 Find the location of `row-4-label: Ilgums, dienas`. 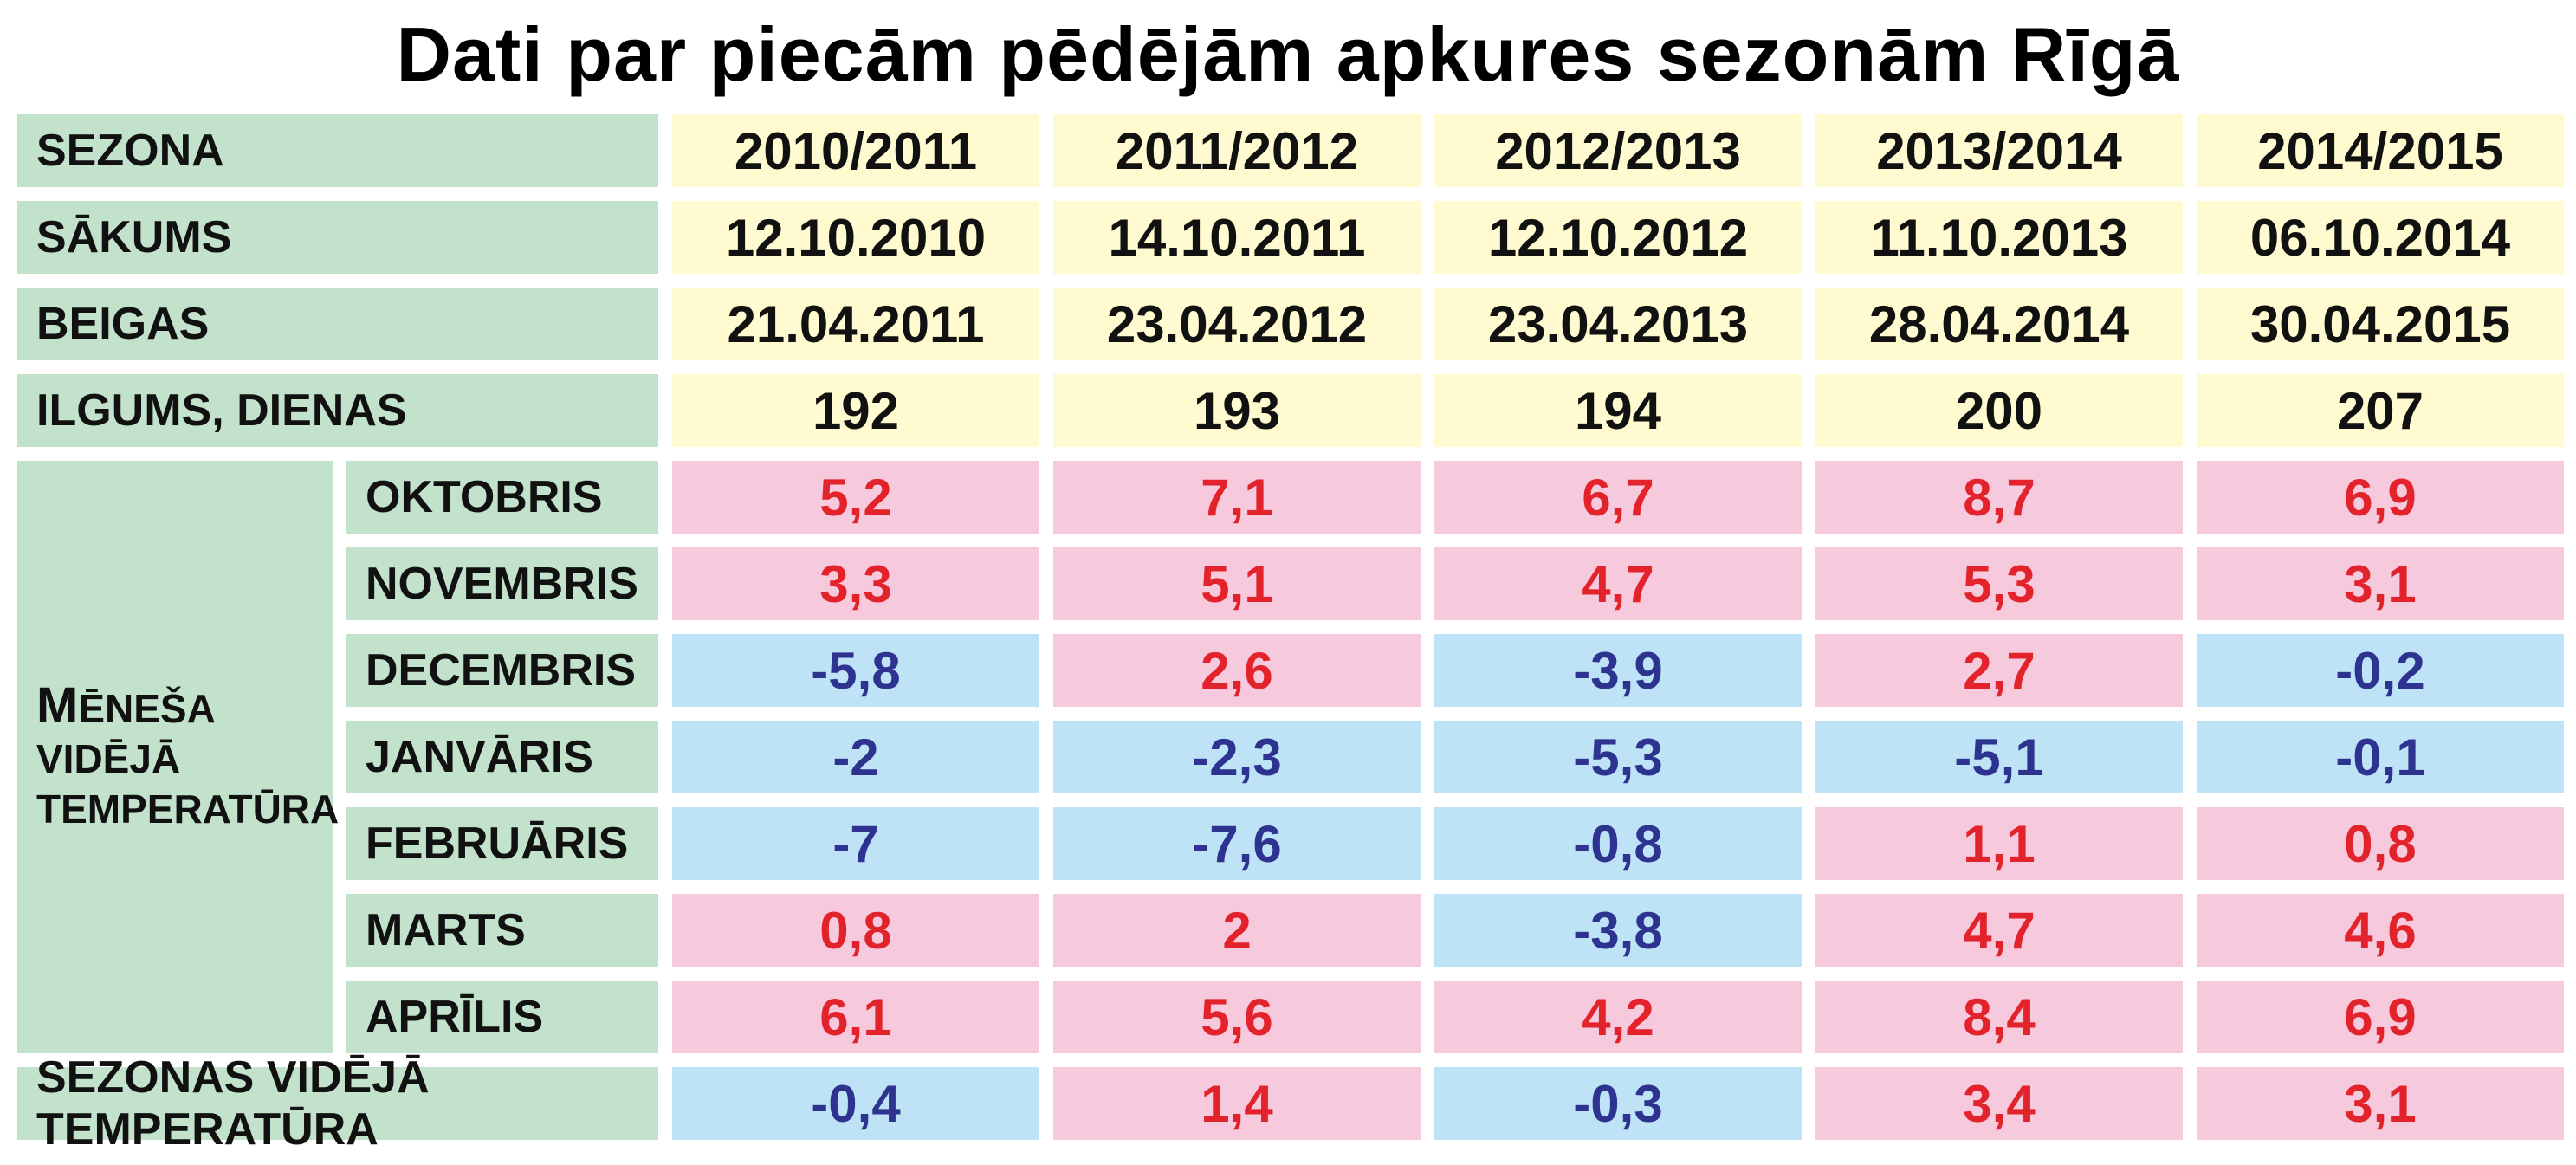

row-4-label: Ilgums, dienas is located at coordinates (337, 410).